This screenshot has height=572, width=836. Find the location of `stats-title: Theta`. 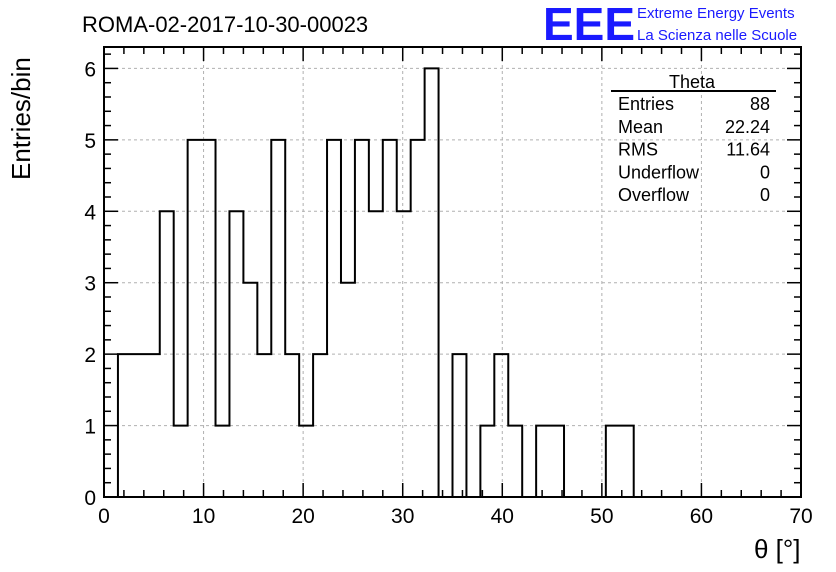

stats-title: Theta is located at coordinates (692, 82).